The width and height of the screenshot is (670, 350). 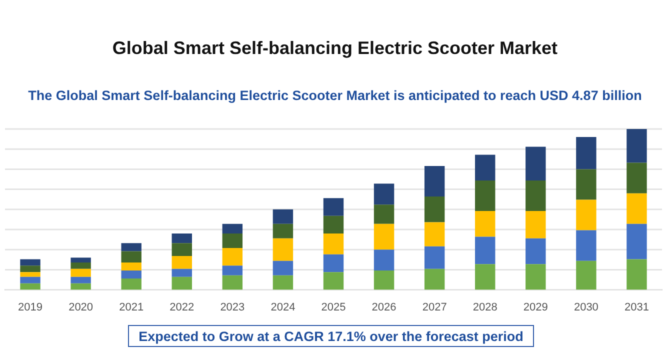 I want to click on x-tick-label: 2023, so click(x=232, y=307).